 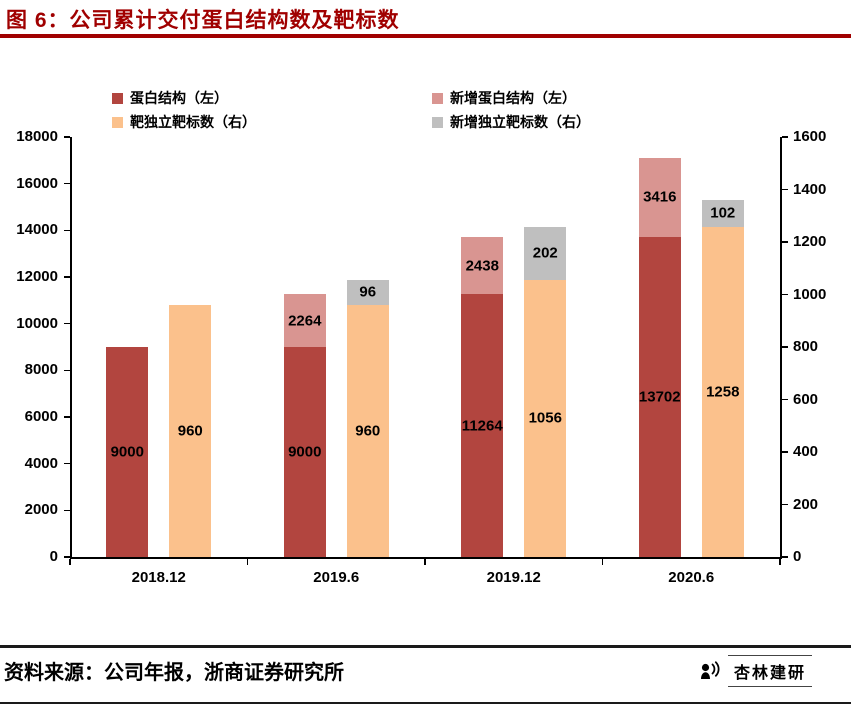 I want to click on figure-title: 图 6：公司累计交付蛋白结构数及靶标数, so click(x=203, y=20).